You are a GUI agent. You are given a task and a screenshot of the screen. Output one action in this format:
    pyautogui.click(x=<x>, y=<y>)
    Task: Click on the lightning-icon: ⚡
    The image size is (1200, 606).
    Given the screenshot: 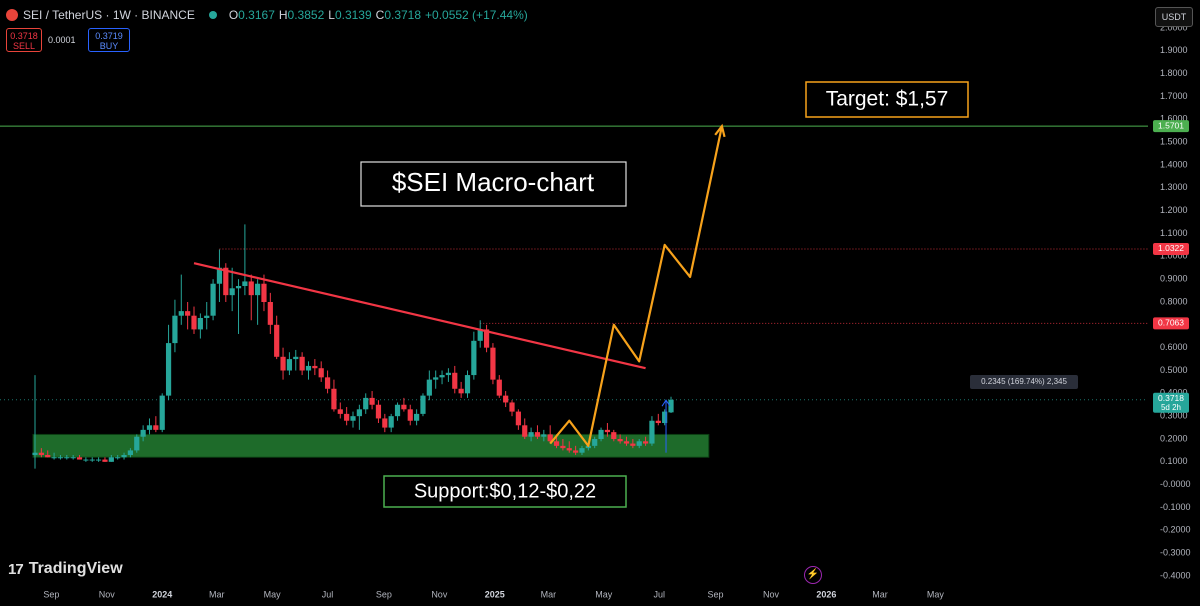 What is the action you would take?
    pyautogui.click(x=813, y=575)
    